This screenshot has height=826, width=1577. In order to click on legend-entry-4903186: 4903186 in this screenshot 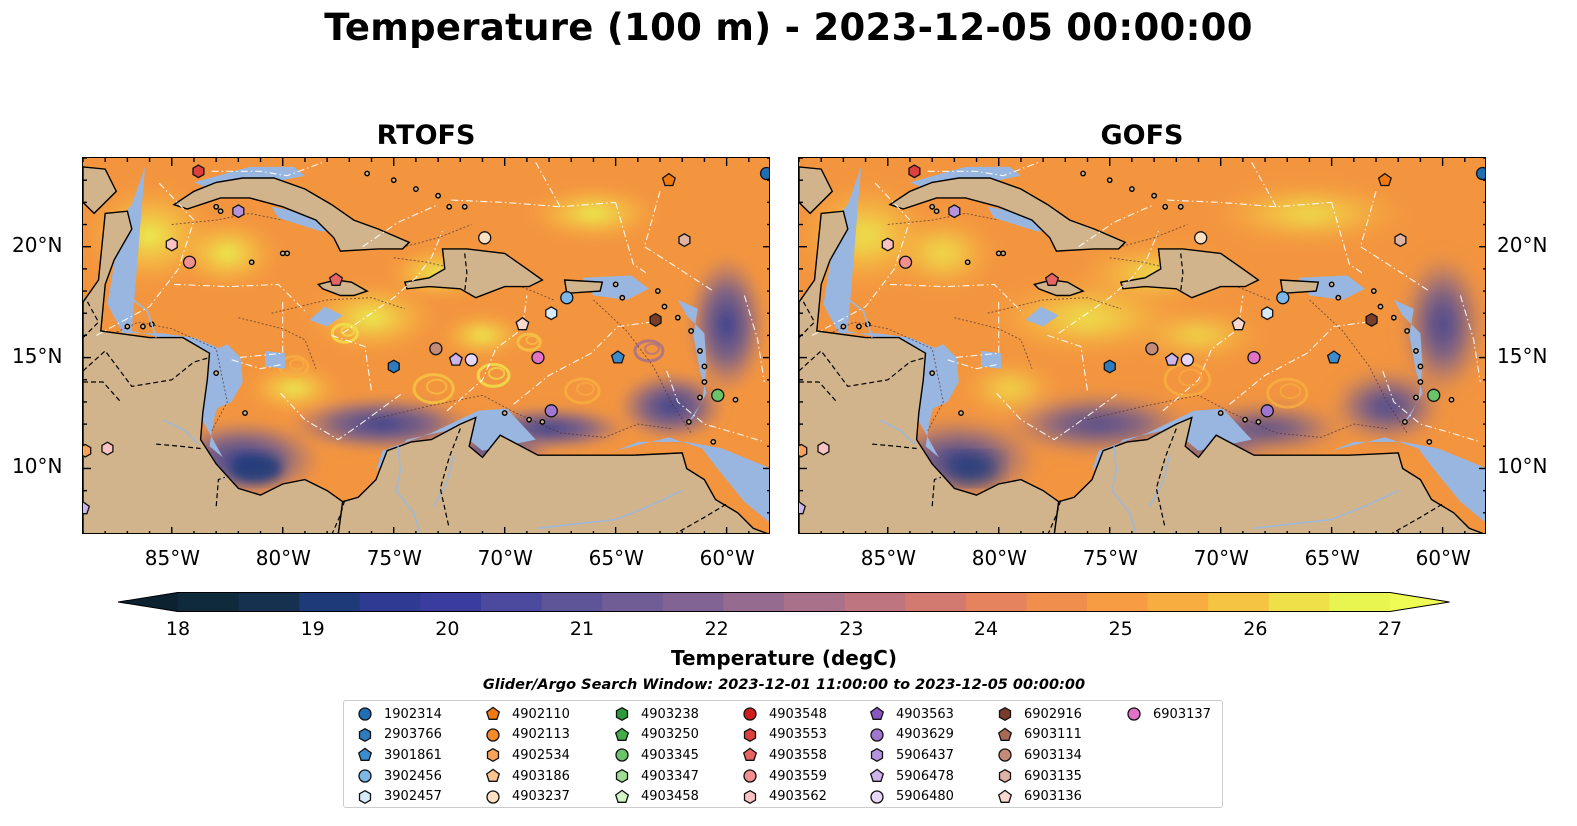, I will do `click(527, 776)`.